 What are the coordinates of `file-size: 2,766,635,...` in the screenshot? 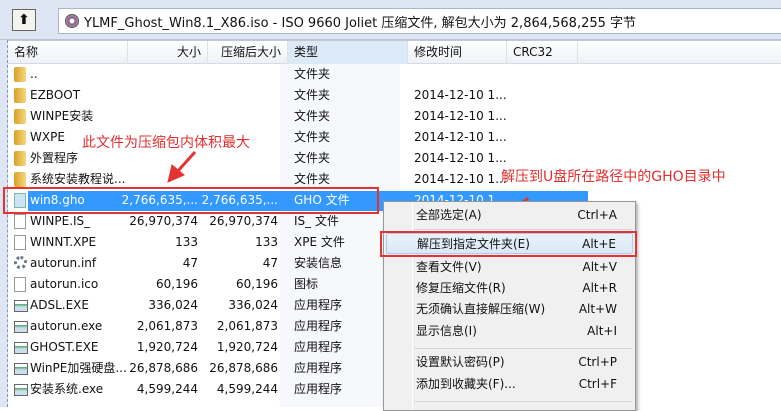 It's located at (159, 200).